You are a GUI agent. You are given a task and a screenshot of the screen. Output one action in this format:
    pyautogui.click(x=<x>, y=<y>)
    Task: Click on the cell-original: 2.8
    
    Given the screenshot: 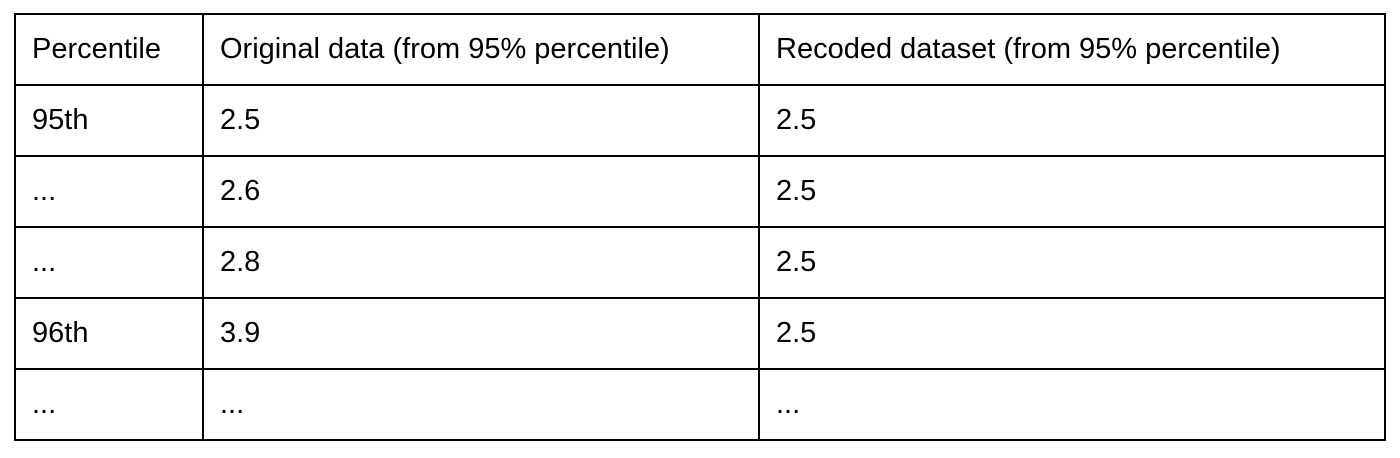 What is the action you would take?
    pyautogui.click(x=481, y=262)
    